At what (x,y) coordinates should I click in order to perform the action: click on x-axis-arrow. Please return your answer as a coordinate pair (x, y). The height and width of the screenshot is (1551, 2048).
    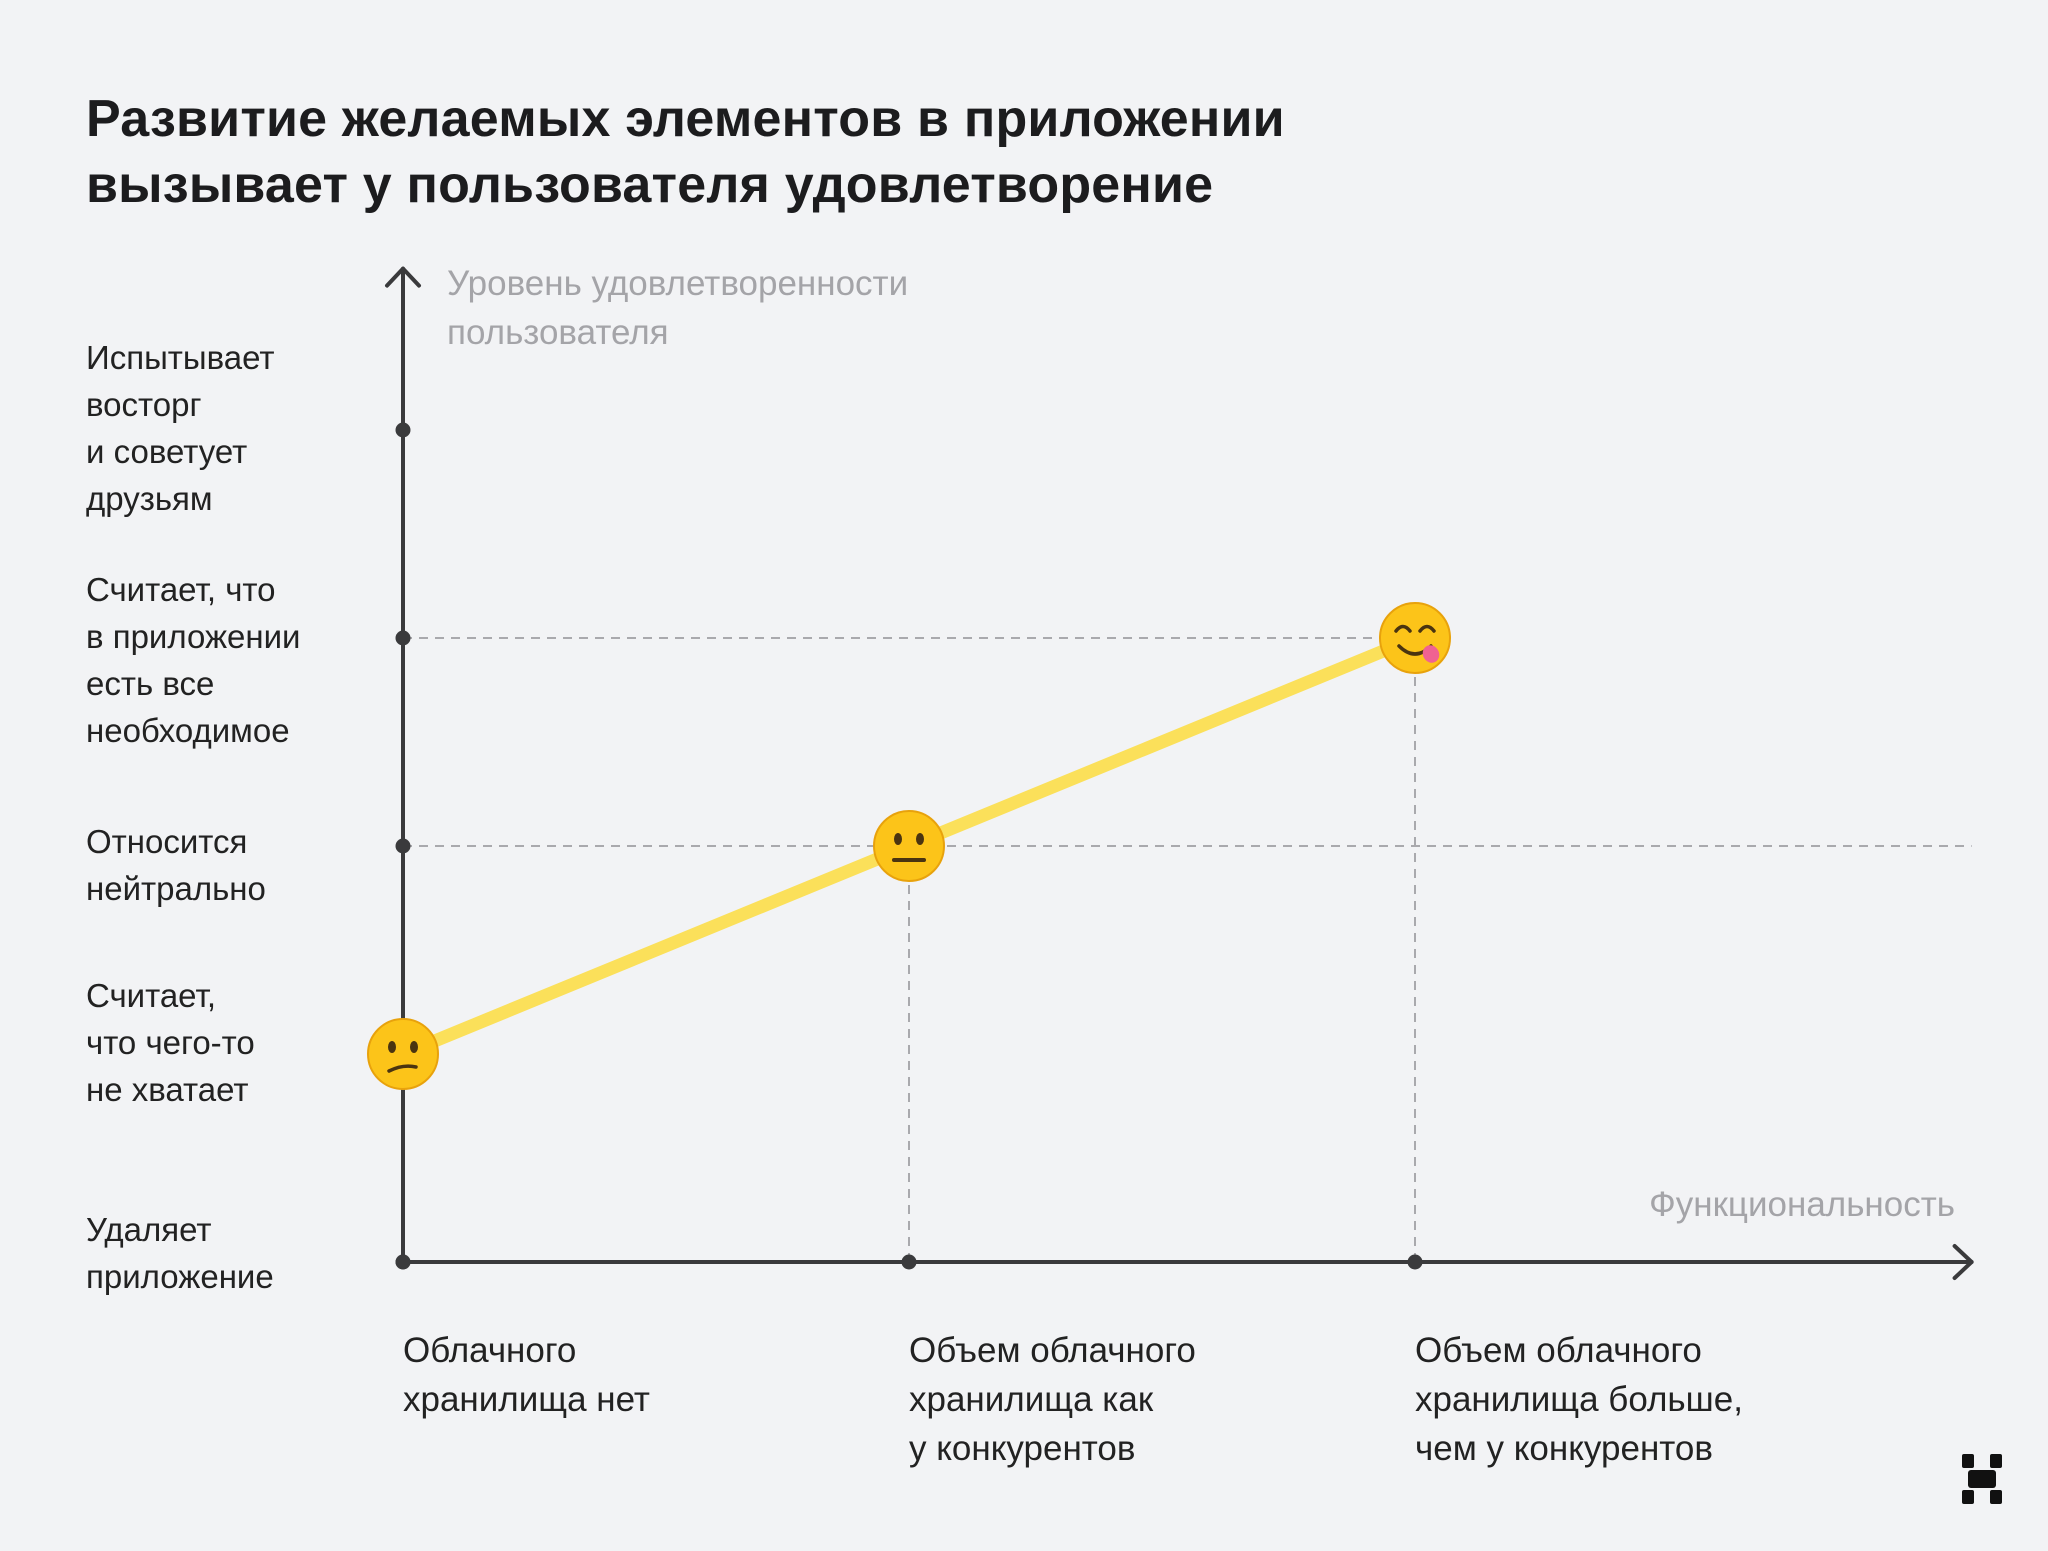
    Looking at the image, I should click on (1963, 1262).